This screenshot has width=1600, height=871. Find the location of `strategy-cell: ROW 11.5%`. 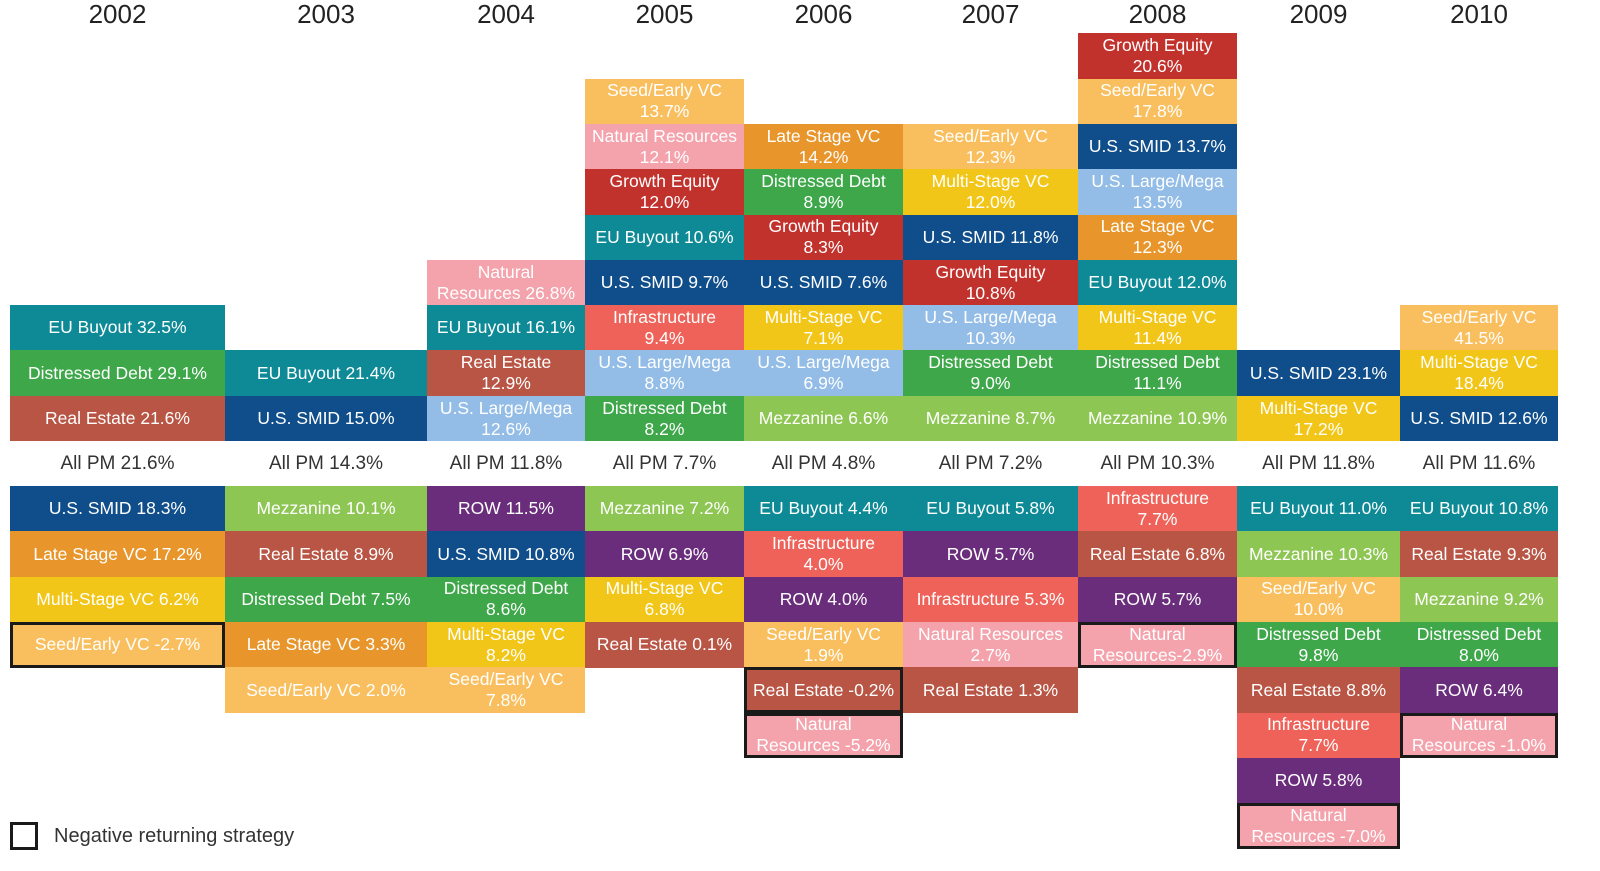

strategy-cell: ROW 11.5% is located at coordinates (506, 509).